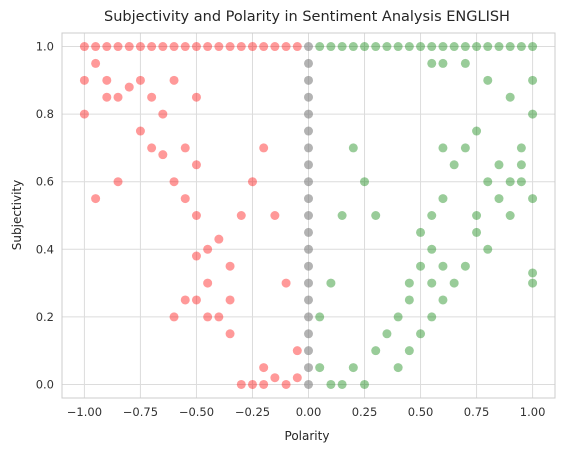 This screenshot has width=564, height=453. I want to click on y-tick-label: 0.8, so click(45, 114).